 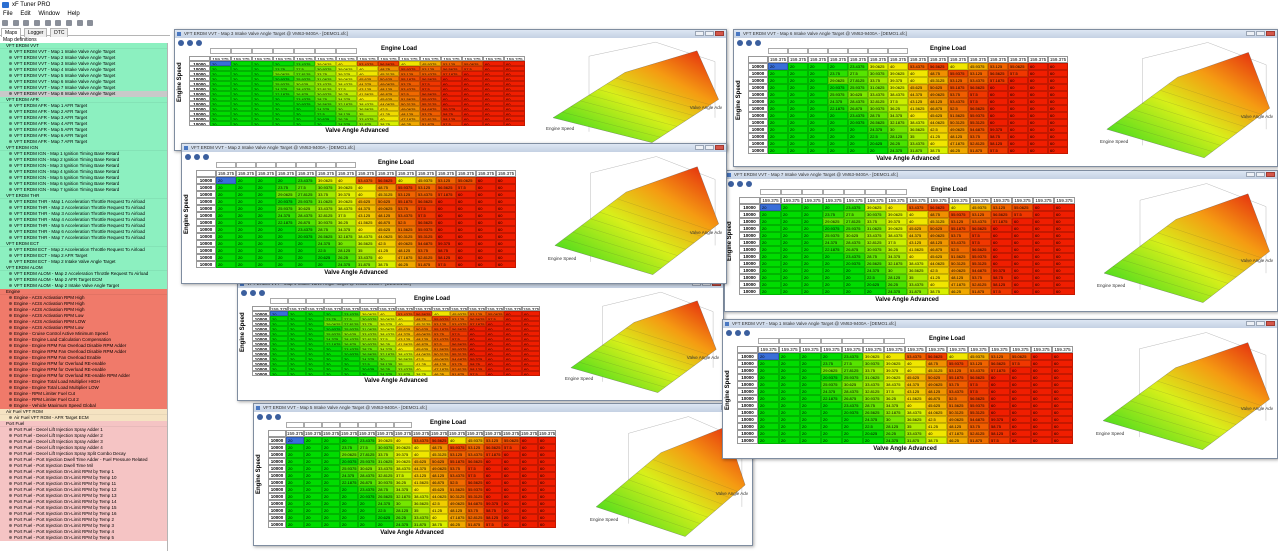 I want to click on map-cell: 59.375, so click(x=451, y=108).